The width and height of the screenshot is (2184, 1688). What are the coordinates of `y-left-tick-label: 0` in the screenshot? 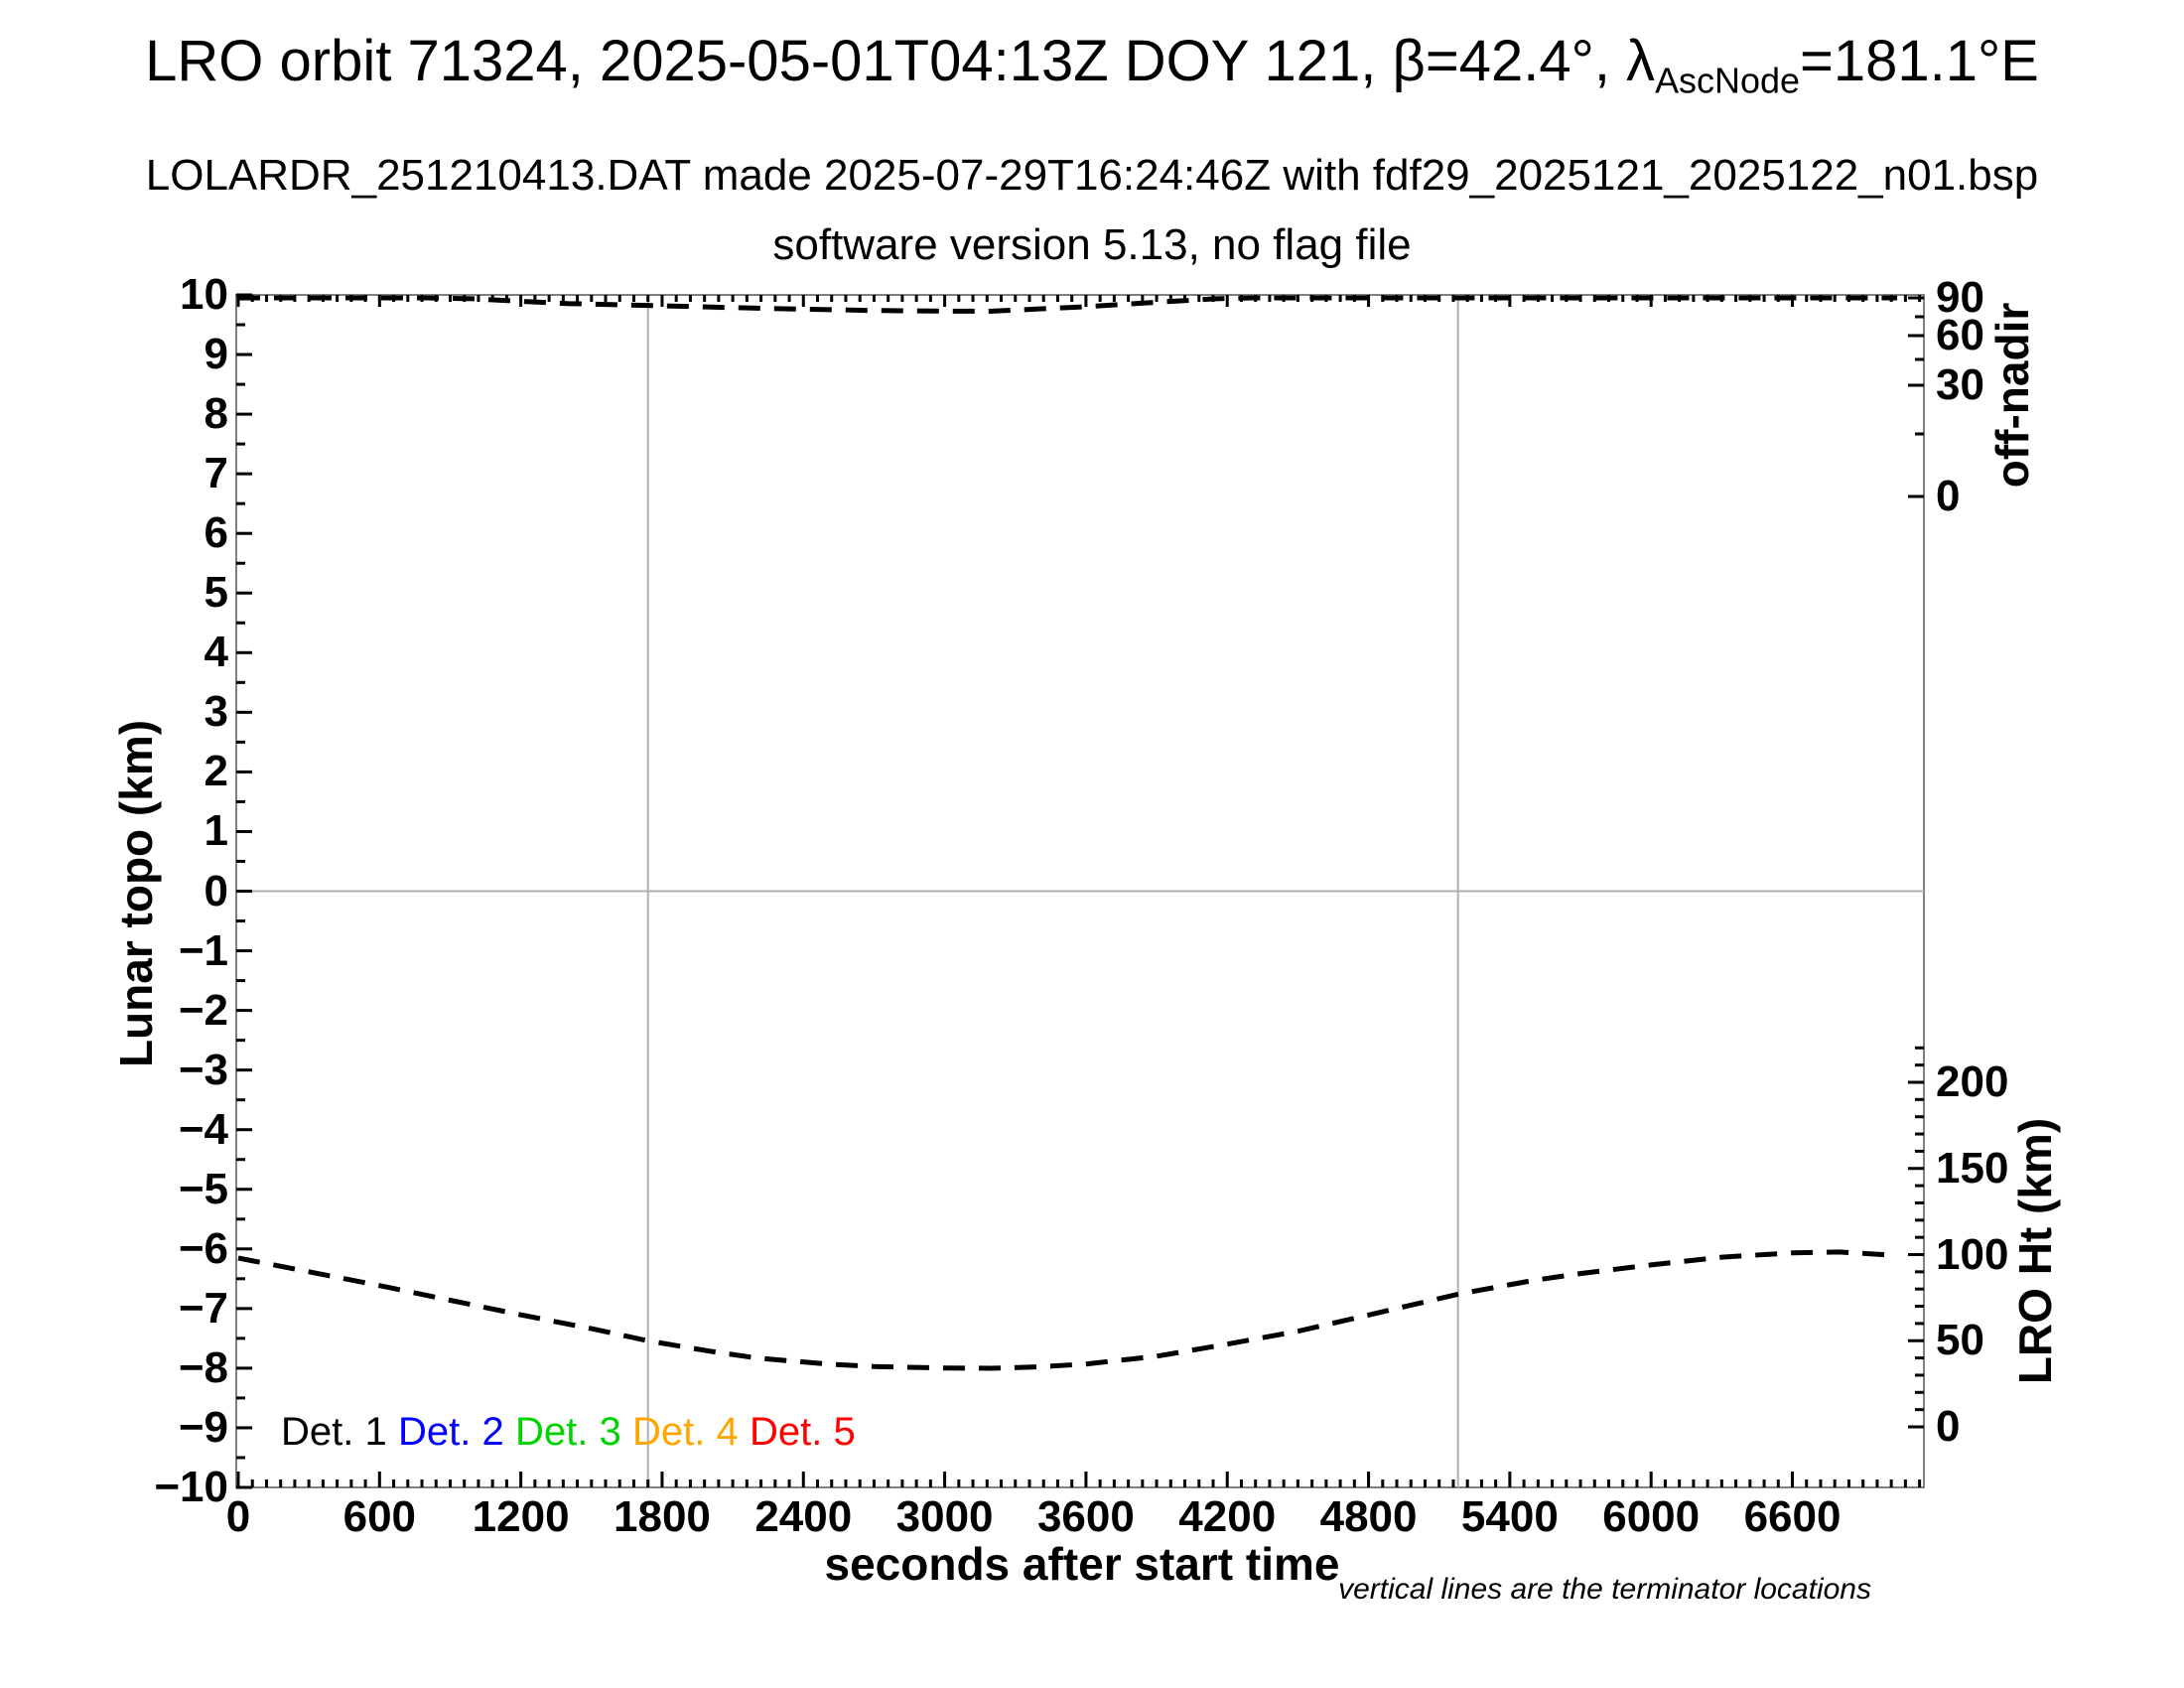 It's located at (216, 890).